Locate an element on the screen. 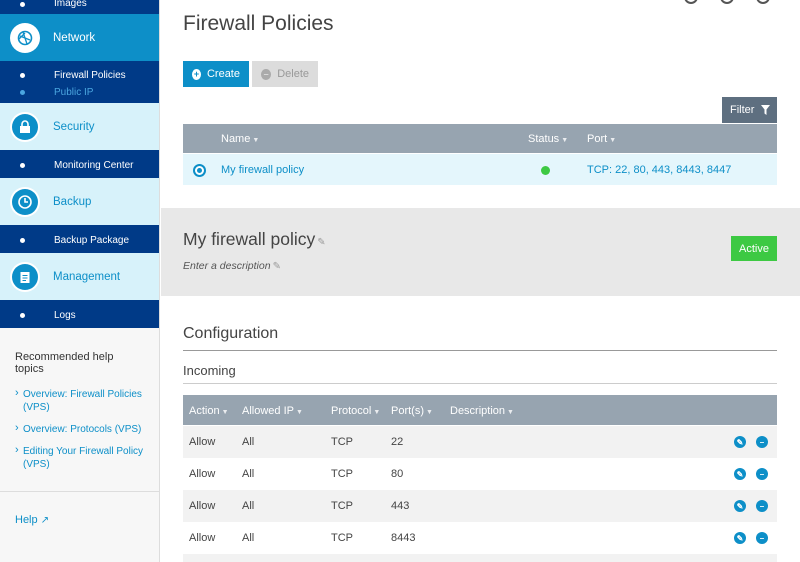 The width and height of the screenshot is (800, 562). sidebar-item-images: Images is located at coordinates (79, 7).